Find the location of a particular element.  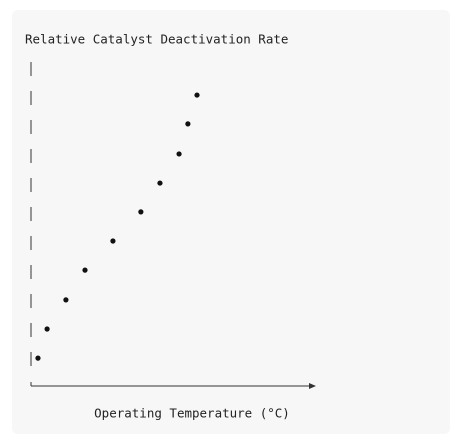

x-axis-arrow is located at coordinates (312, 386).